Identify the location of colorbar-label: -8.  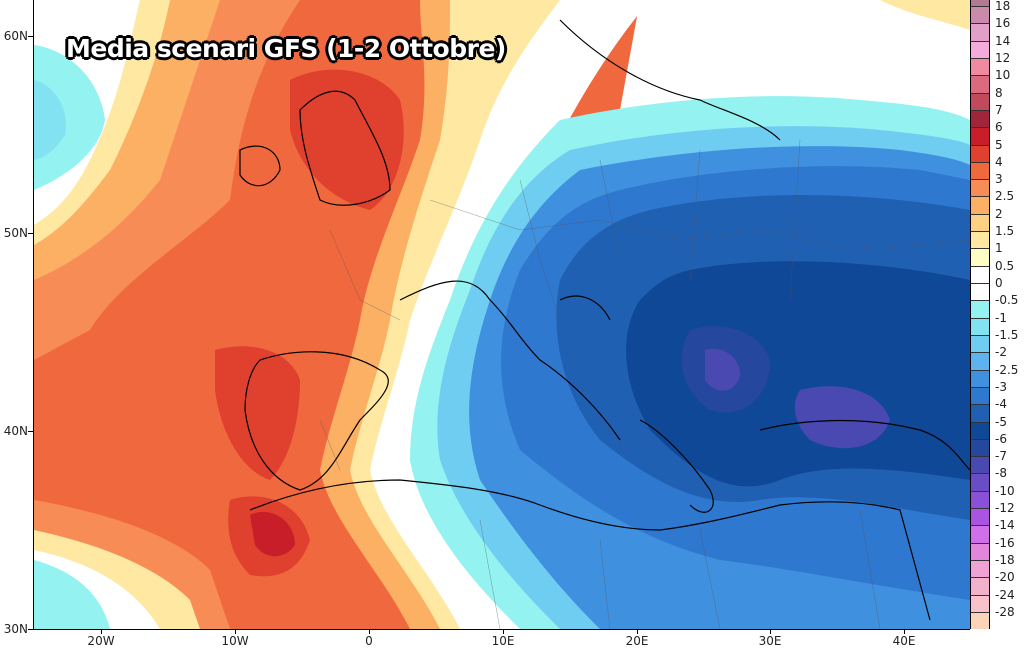
(1001, 473).